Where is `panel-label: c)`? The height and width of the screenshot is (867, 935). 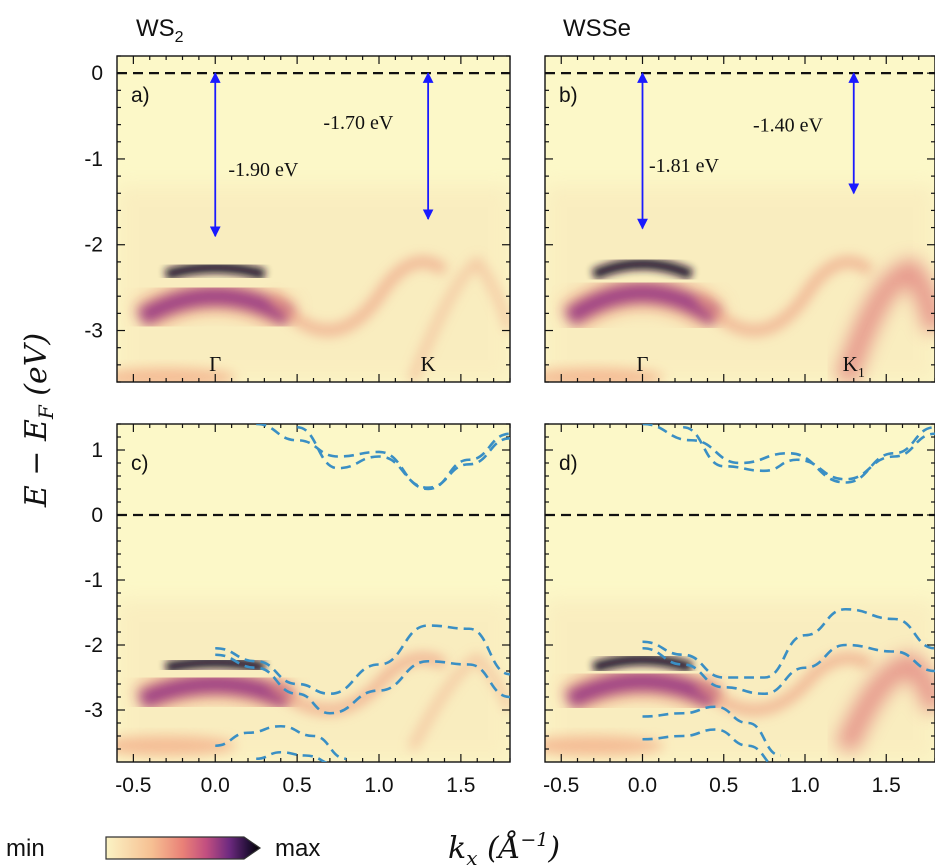 panel-label: c) is located at coordinates (140, 463).